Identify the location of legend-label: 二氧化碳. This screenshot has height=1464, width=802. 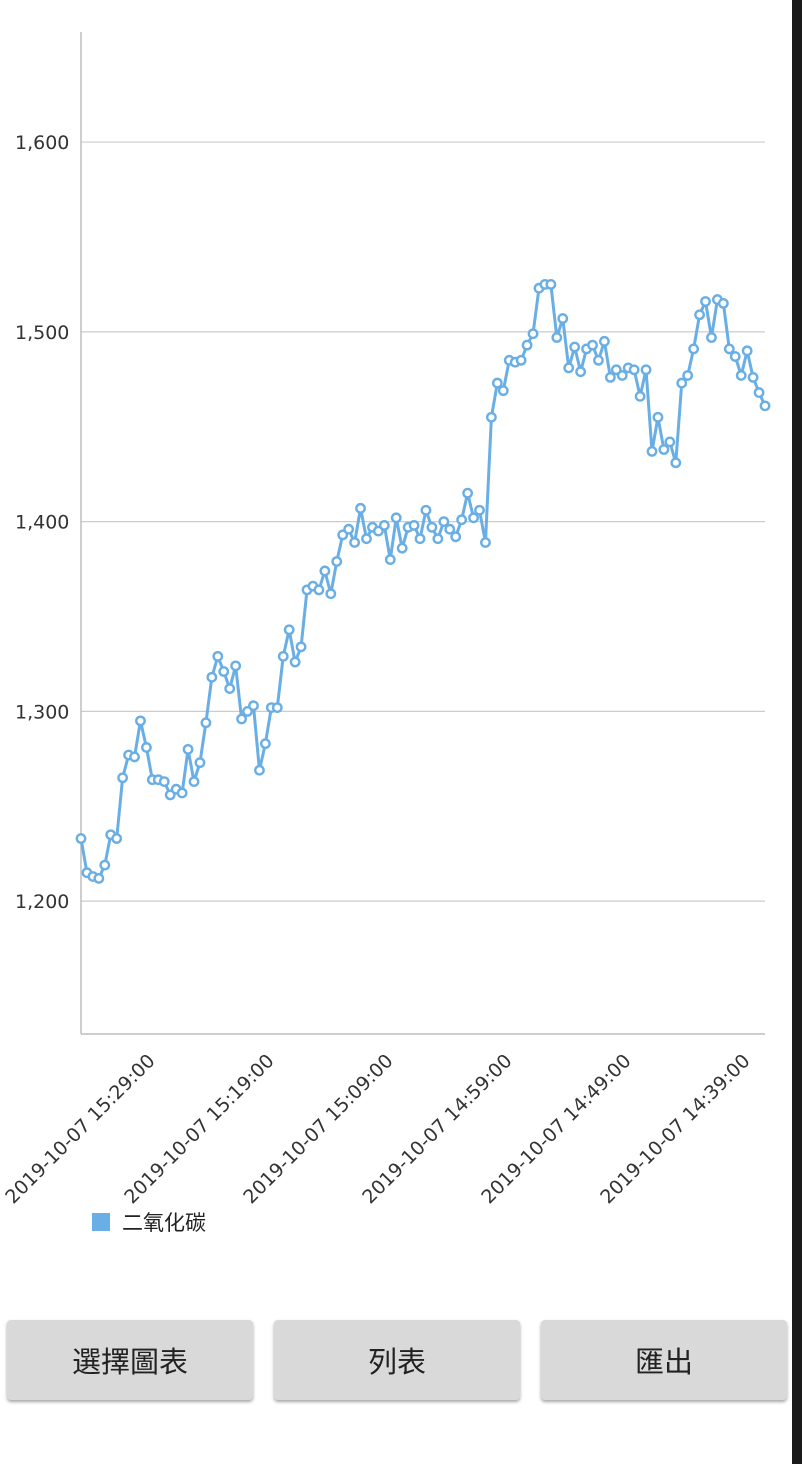
(164, 1223).